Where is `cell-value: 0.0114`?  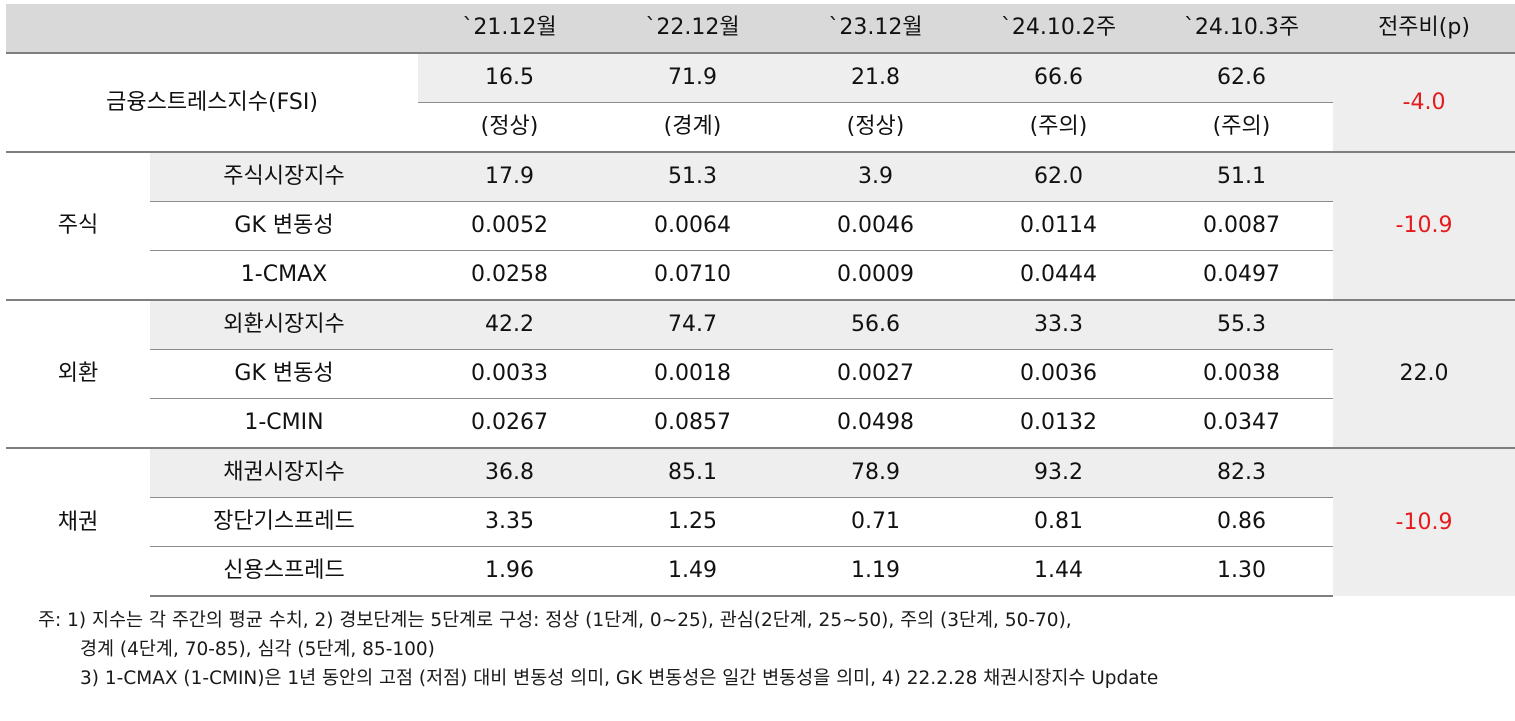
cell-value: 0.0114 is located at coordinates (1058, 226).